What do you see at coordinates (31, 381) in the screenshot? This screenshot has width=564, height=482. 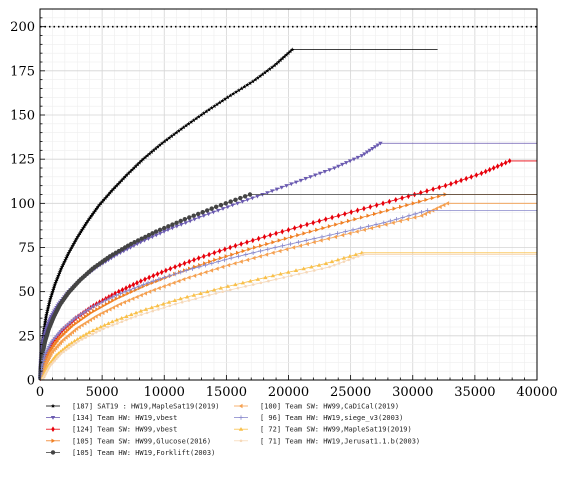 I see `y-tick-label: 0` at bounding box center [31, 381].